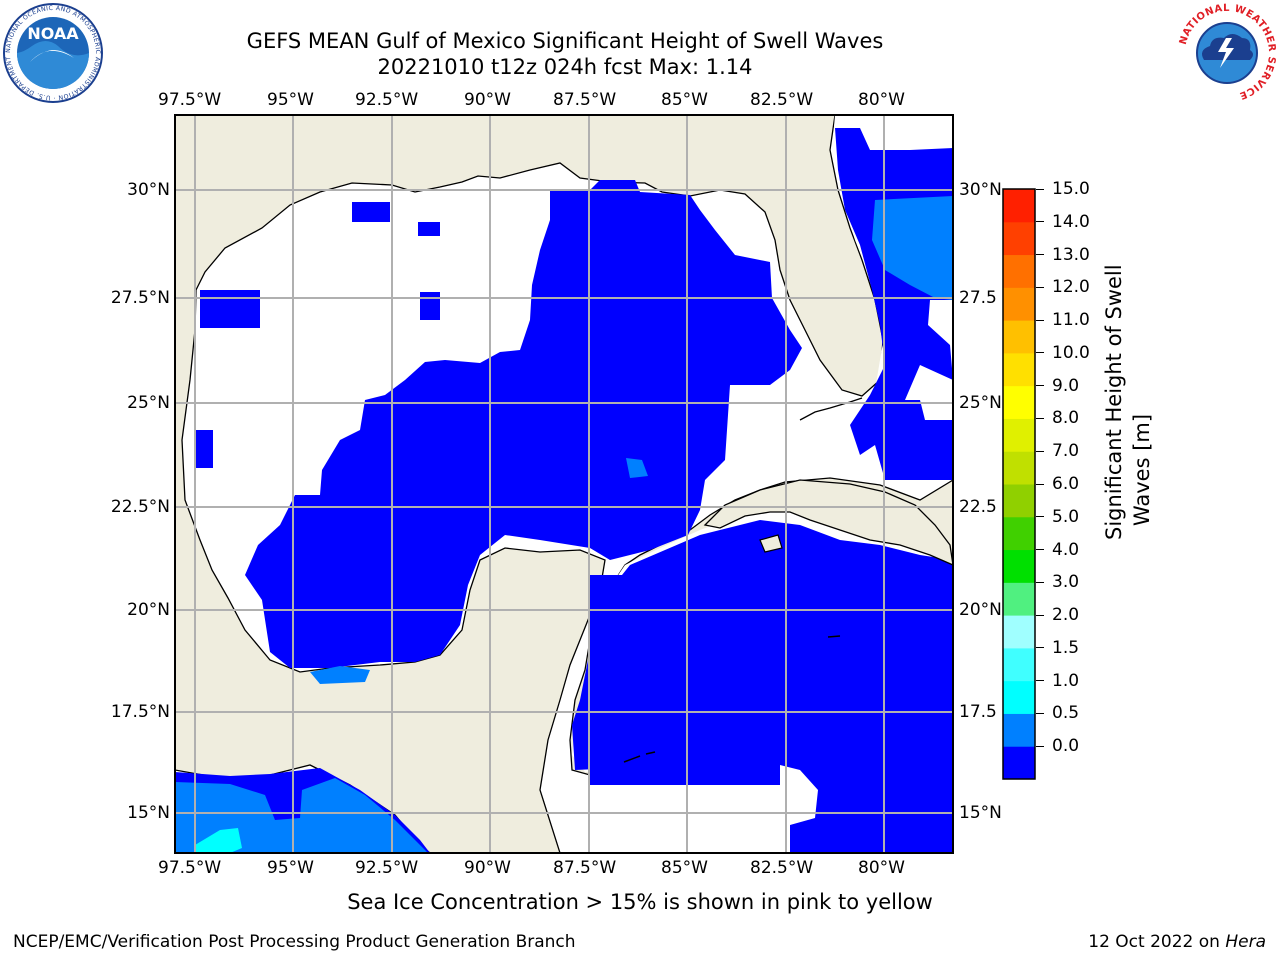 The width and height of the screenshot is (1280, 960). I want to click on lon-tick-bottom: 80°W, so click(881, 868).